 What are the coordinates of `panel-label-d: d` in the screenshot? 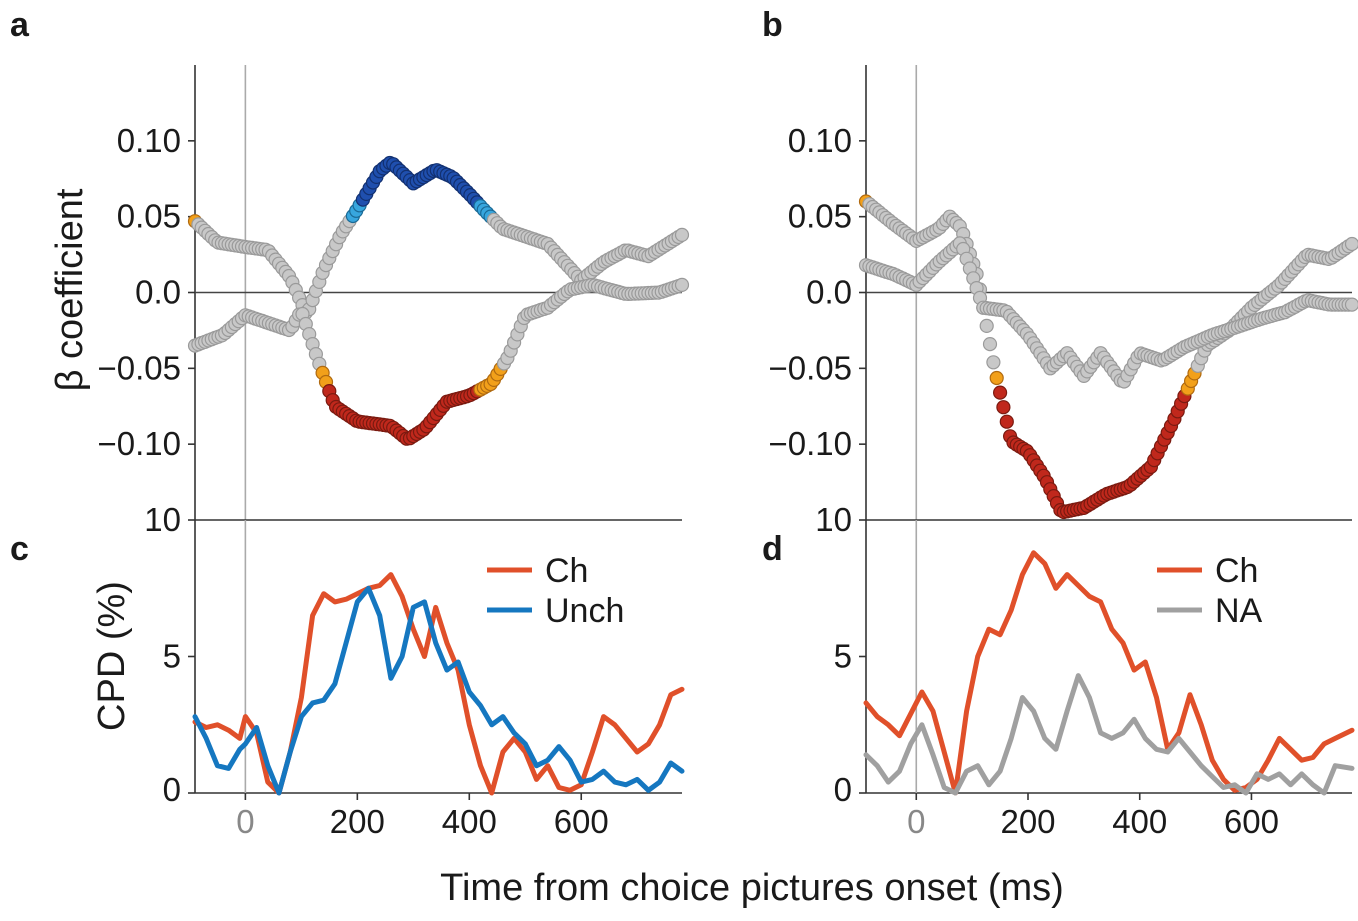 It's located at (772, 549).